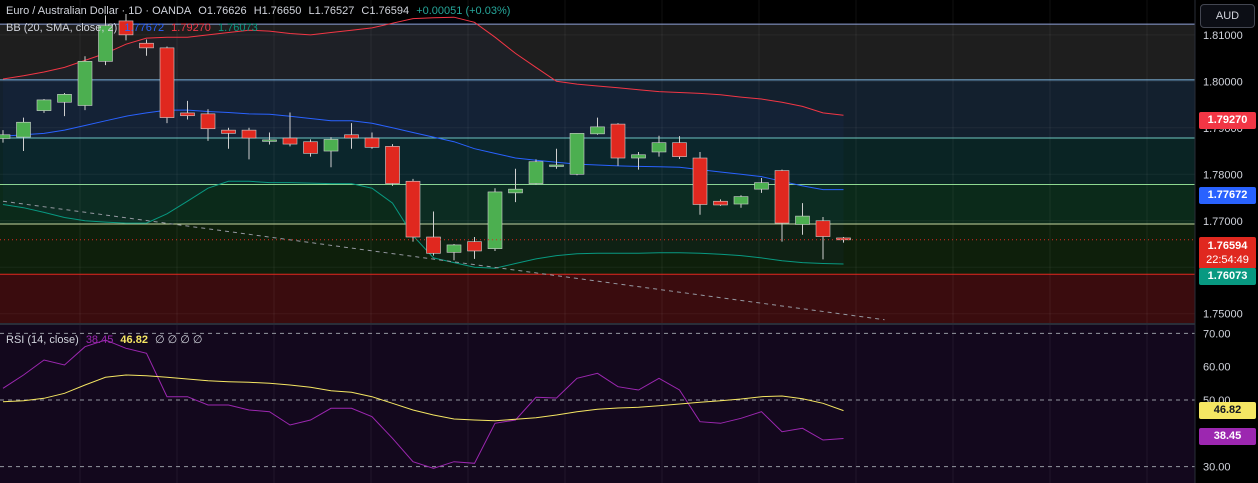 The height and width of the screenshot is (483, 1258). Describe the element at coordinates (99, 340) in the screenshot. I see `rsi-legend-value: 38.45` at that location.